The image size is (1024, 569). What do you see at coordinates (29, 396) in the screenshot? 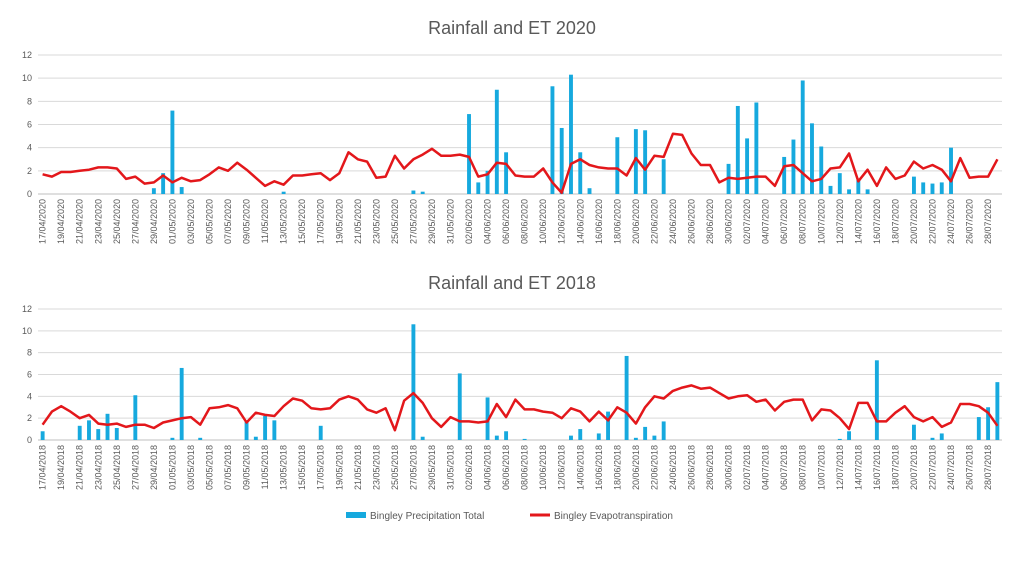
I see `y-tick-label: 4` at bounding box center [29, 396].